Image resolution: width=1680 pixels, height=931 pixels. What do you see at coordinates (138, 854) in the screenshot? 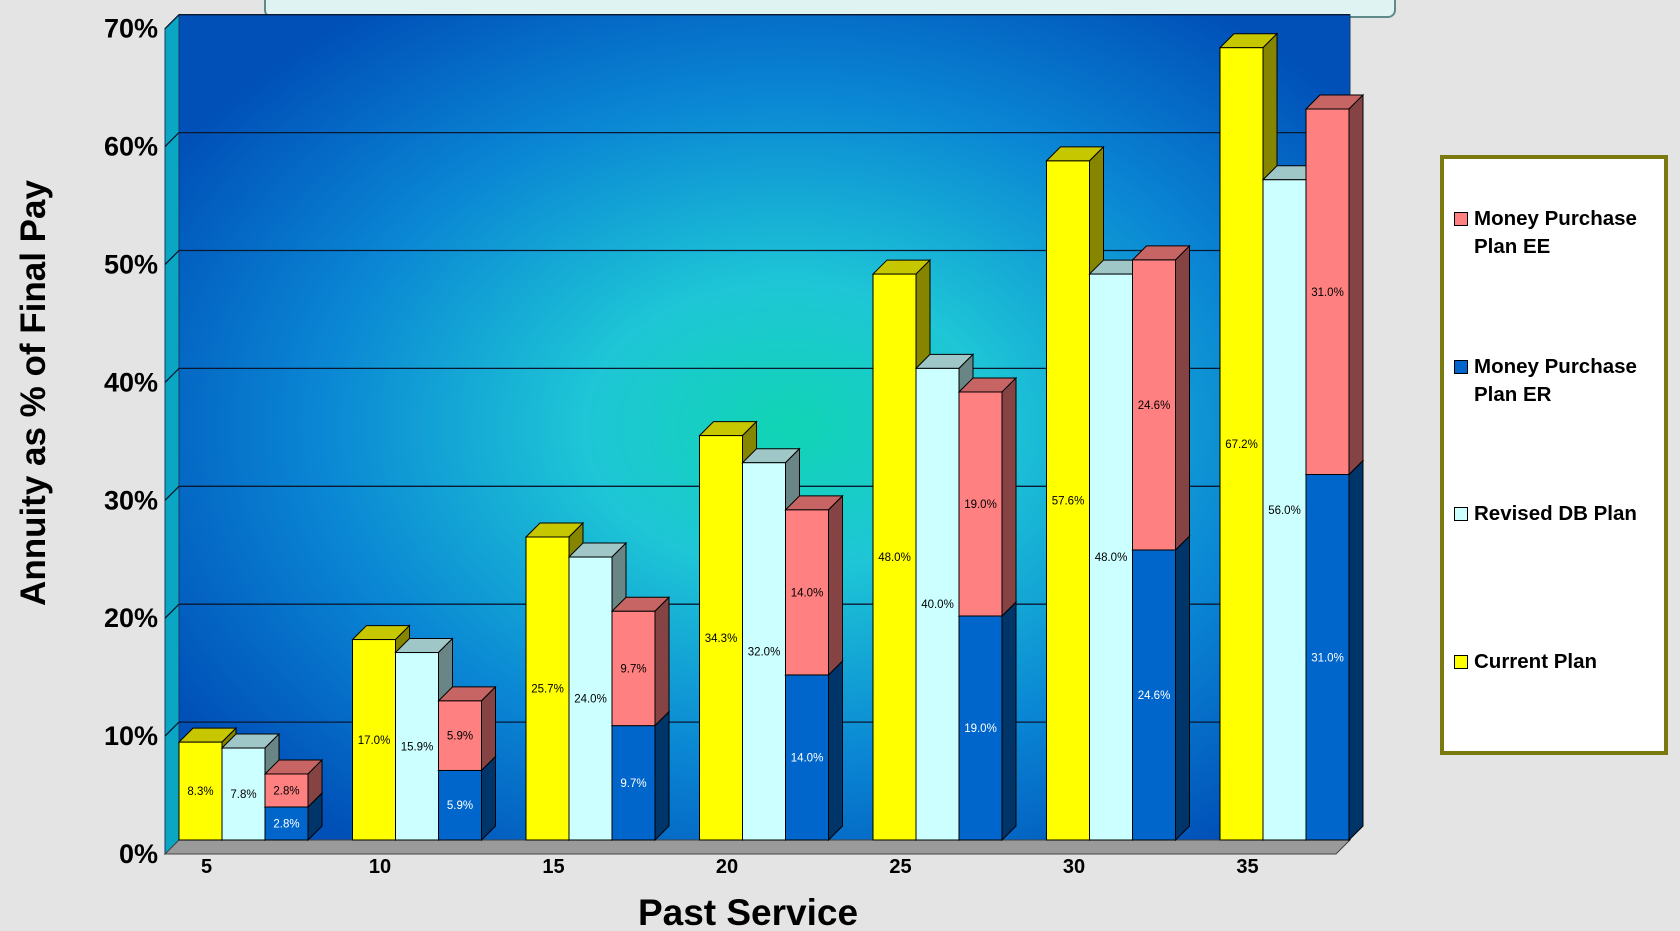
I see `y-tick-label: 0%` at bounding box center [138, 854].